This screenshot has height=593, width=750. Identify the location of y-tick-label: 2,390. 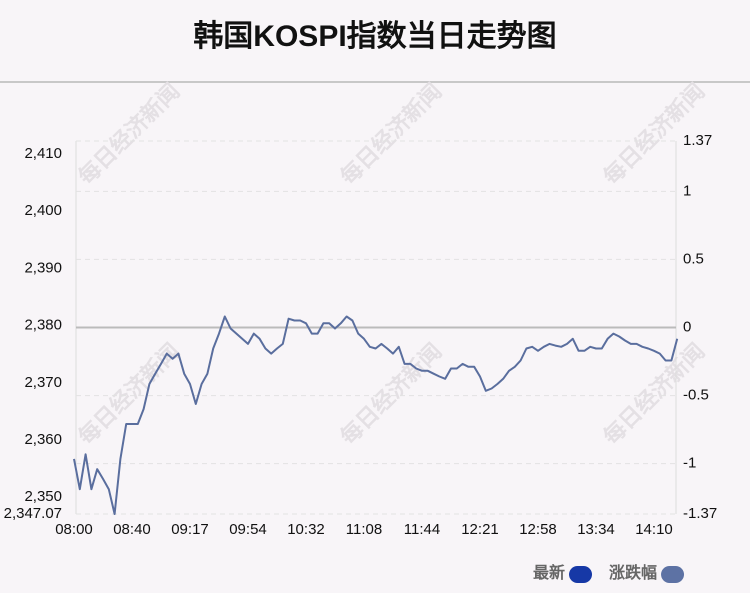
(43, 267).